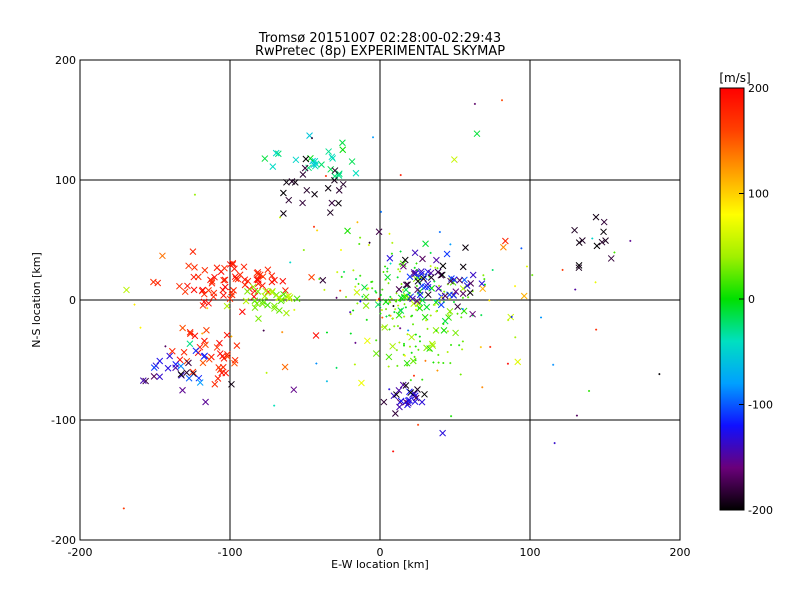 This screenshot has width=800, height=600. I want to click on y-tick-label: 200, so click(65, 60).